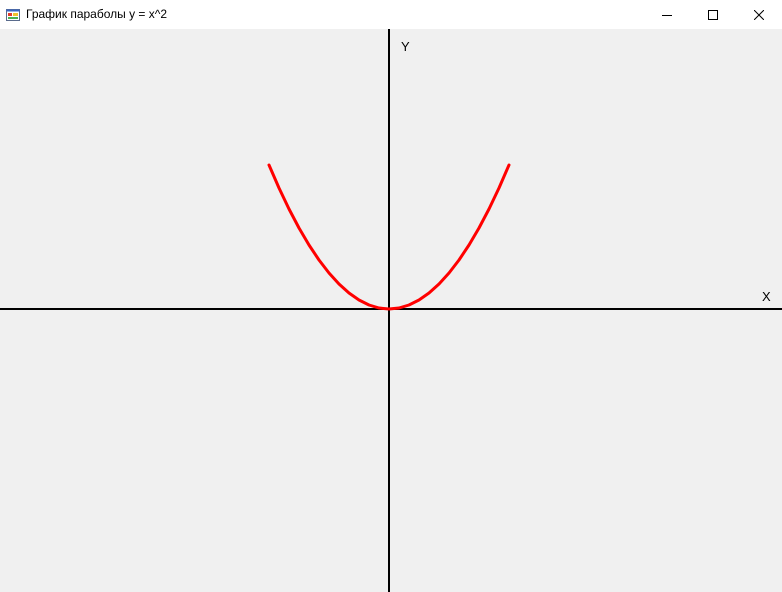  I want to click on minimize-button, so click(667, 14).